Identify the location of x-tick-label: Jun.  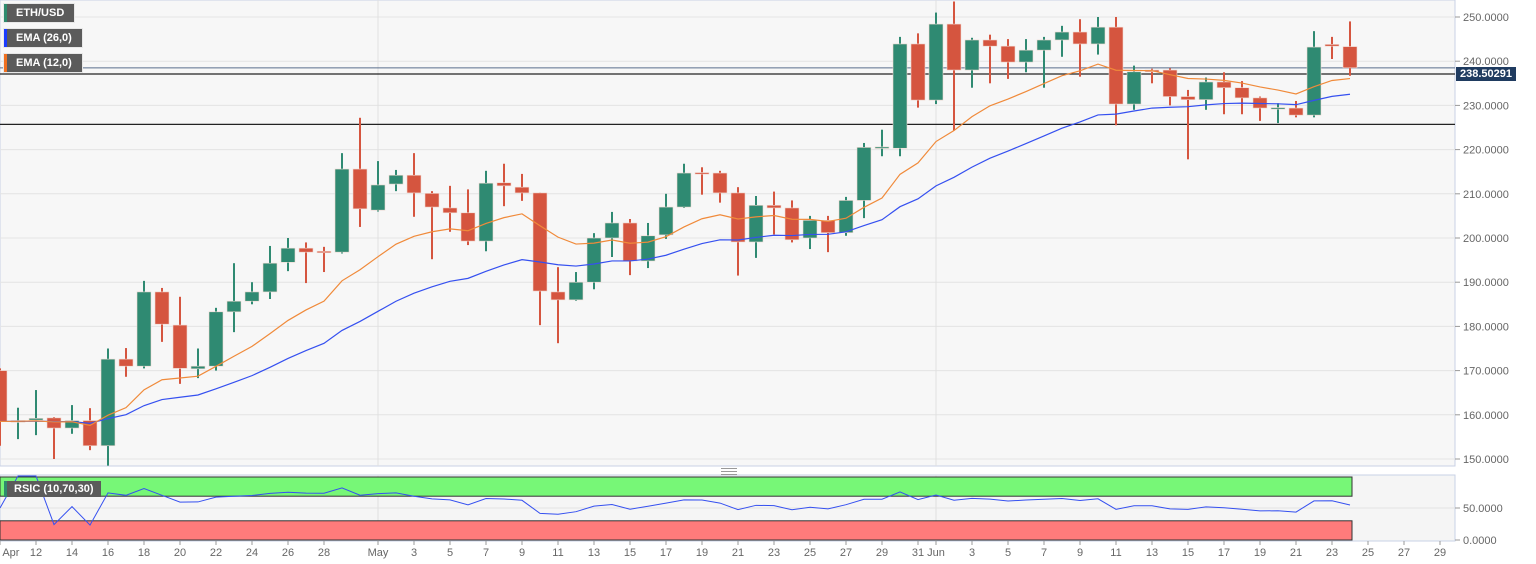
(936, 553).